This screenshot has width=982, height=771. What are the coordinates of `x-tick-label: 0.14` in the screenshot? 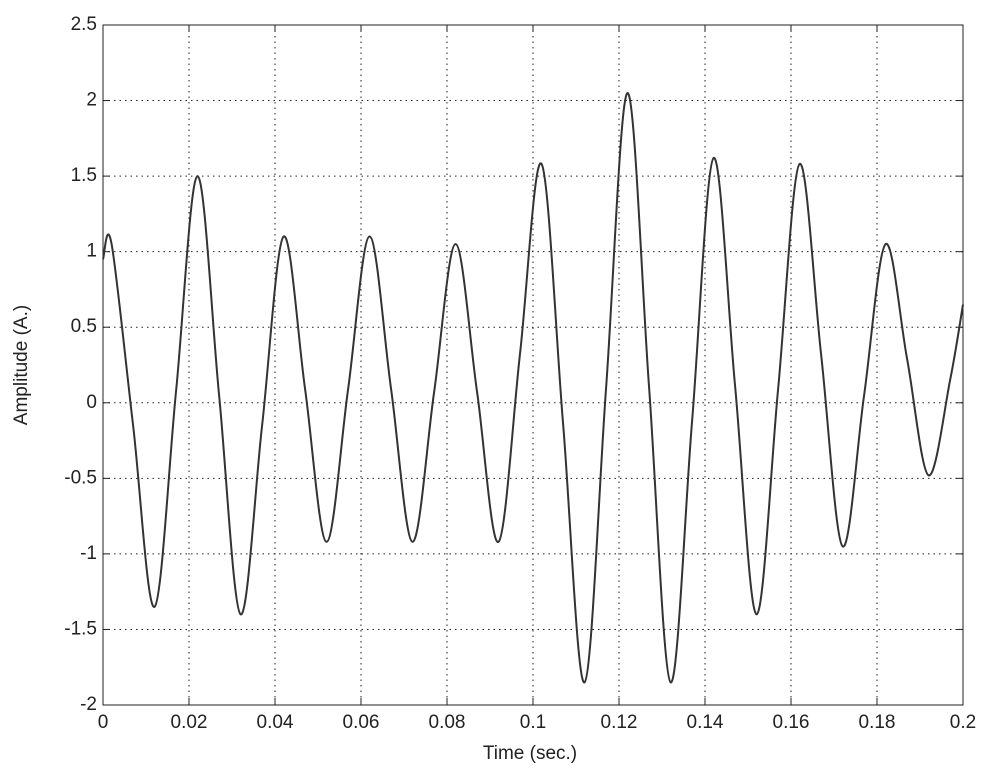 It's located at (705, 722).